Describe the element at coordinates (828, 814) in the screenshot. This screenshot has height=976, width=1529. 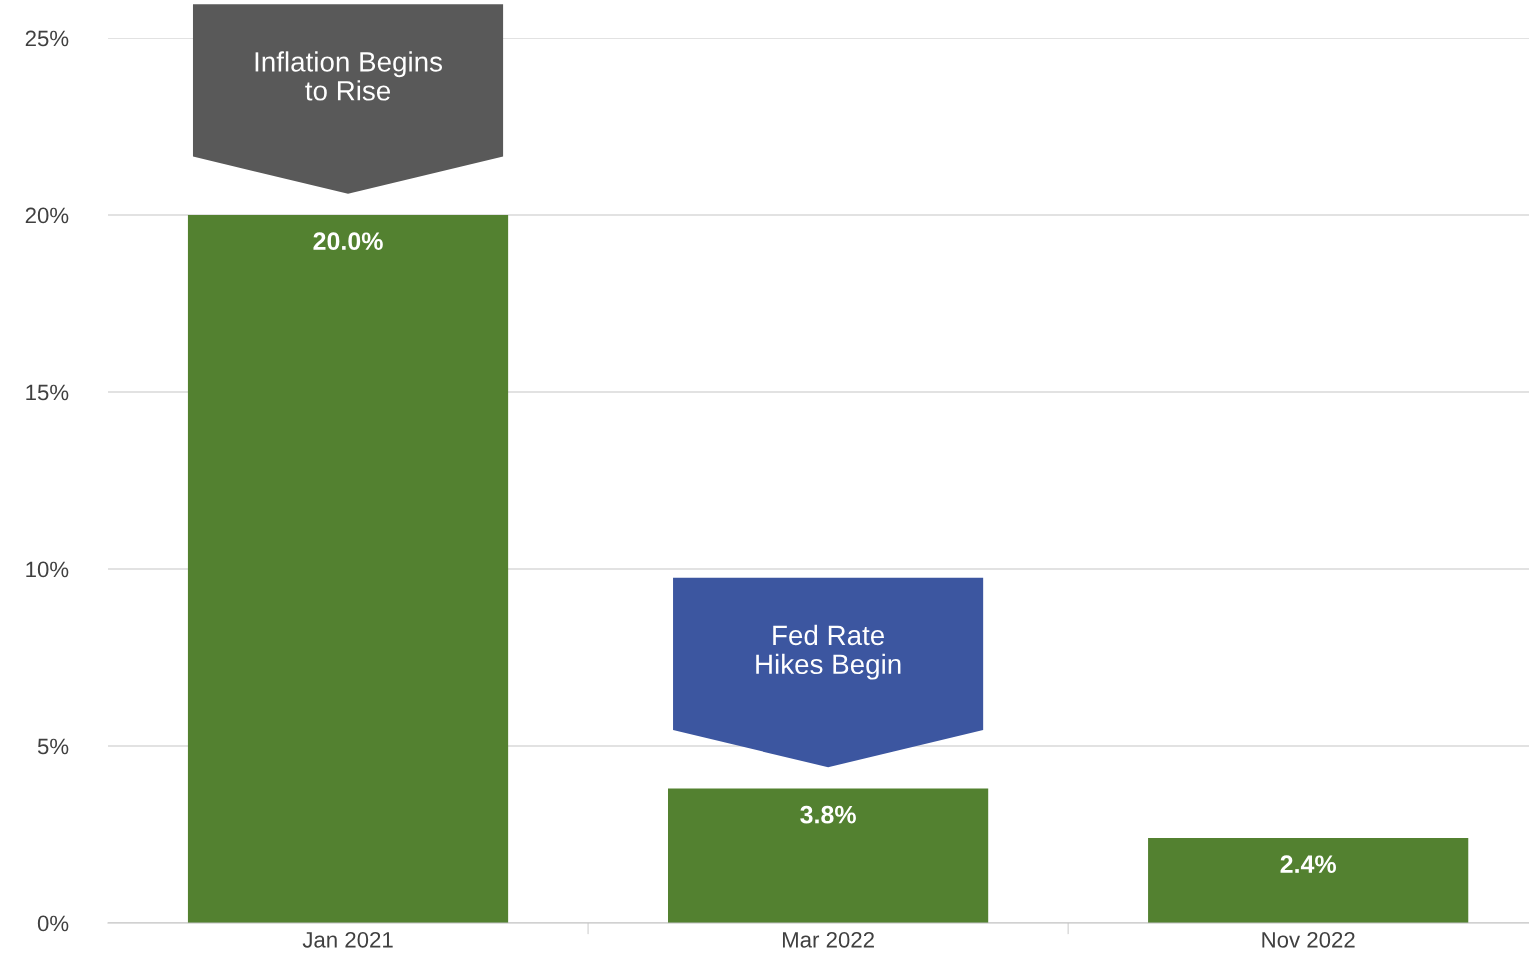
I see `data-label: 3.8%` at that location.